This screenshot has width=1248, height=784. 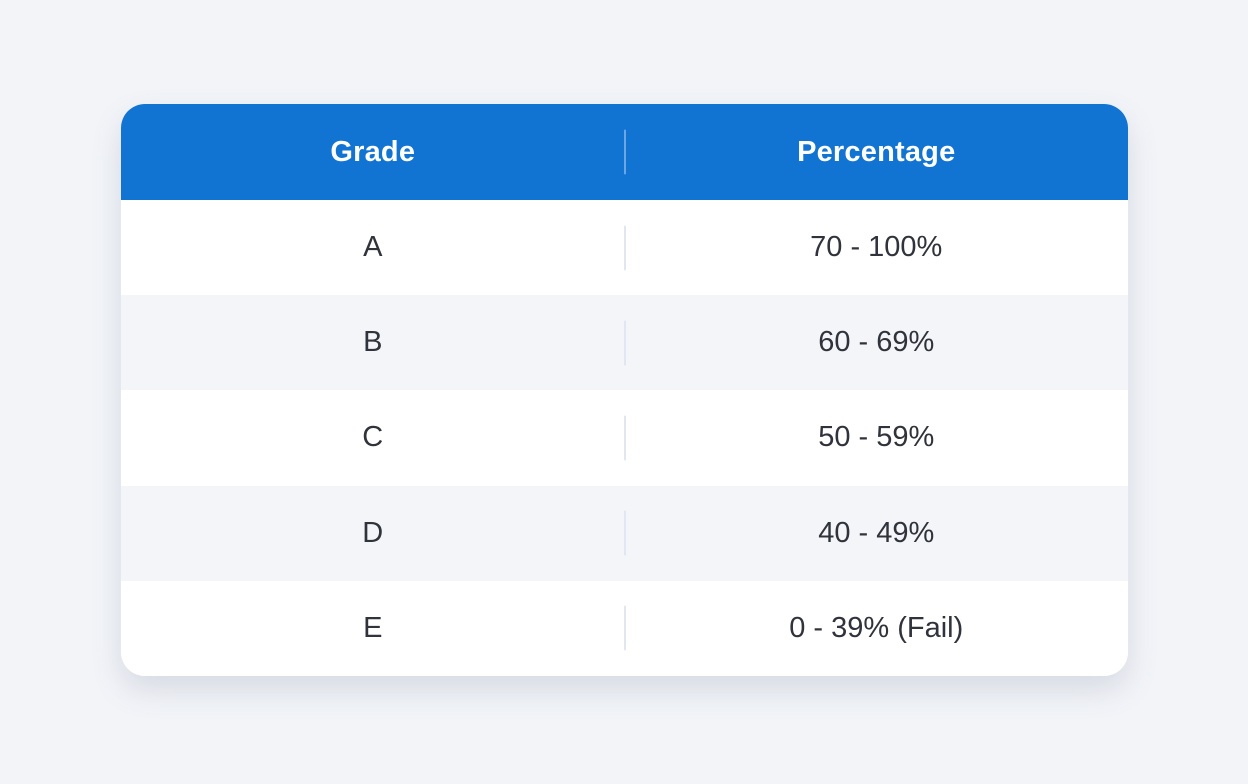 I want to click on header-column-divider, so click(x=624, y=152).